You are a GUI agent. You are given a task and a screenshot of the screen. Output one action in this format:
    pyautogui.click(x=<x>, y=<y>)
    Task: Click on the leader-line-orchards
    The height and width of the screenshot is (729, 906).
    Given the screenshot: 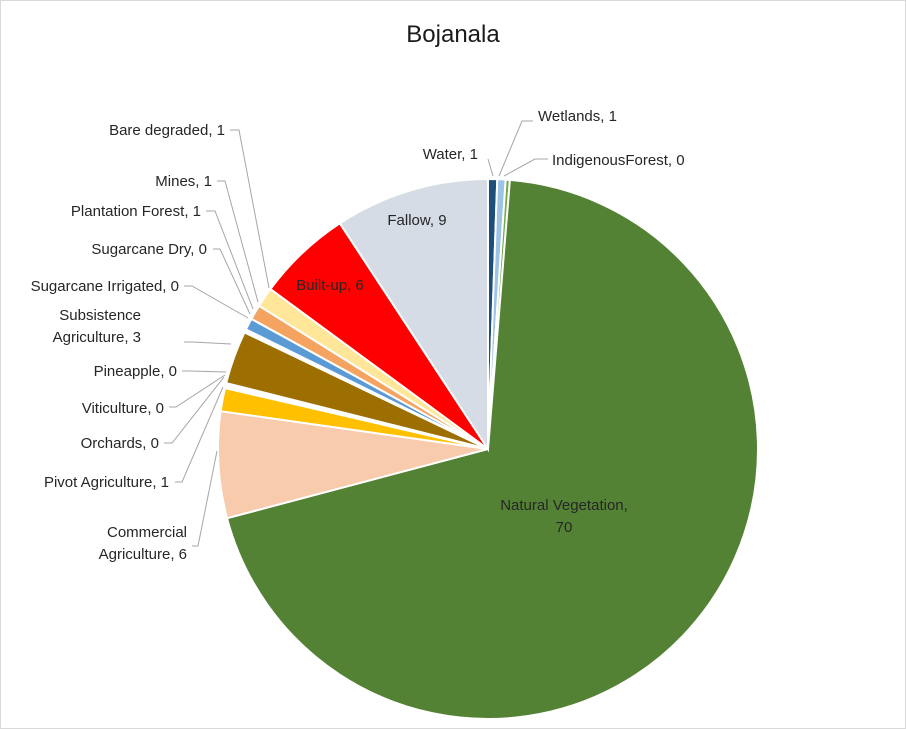 What is the action you would take?
    pyautogui.click(x=194, y=410)
    